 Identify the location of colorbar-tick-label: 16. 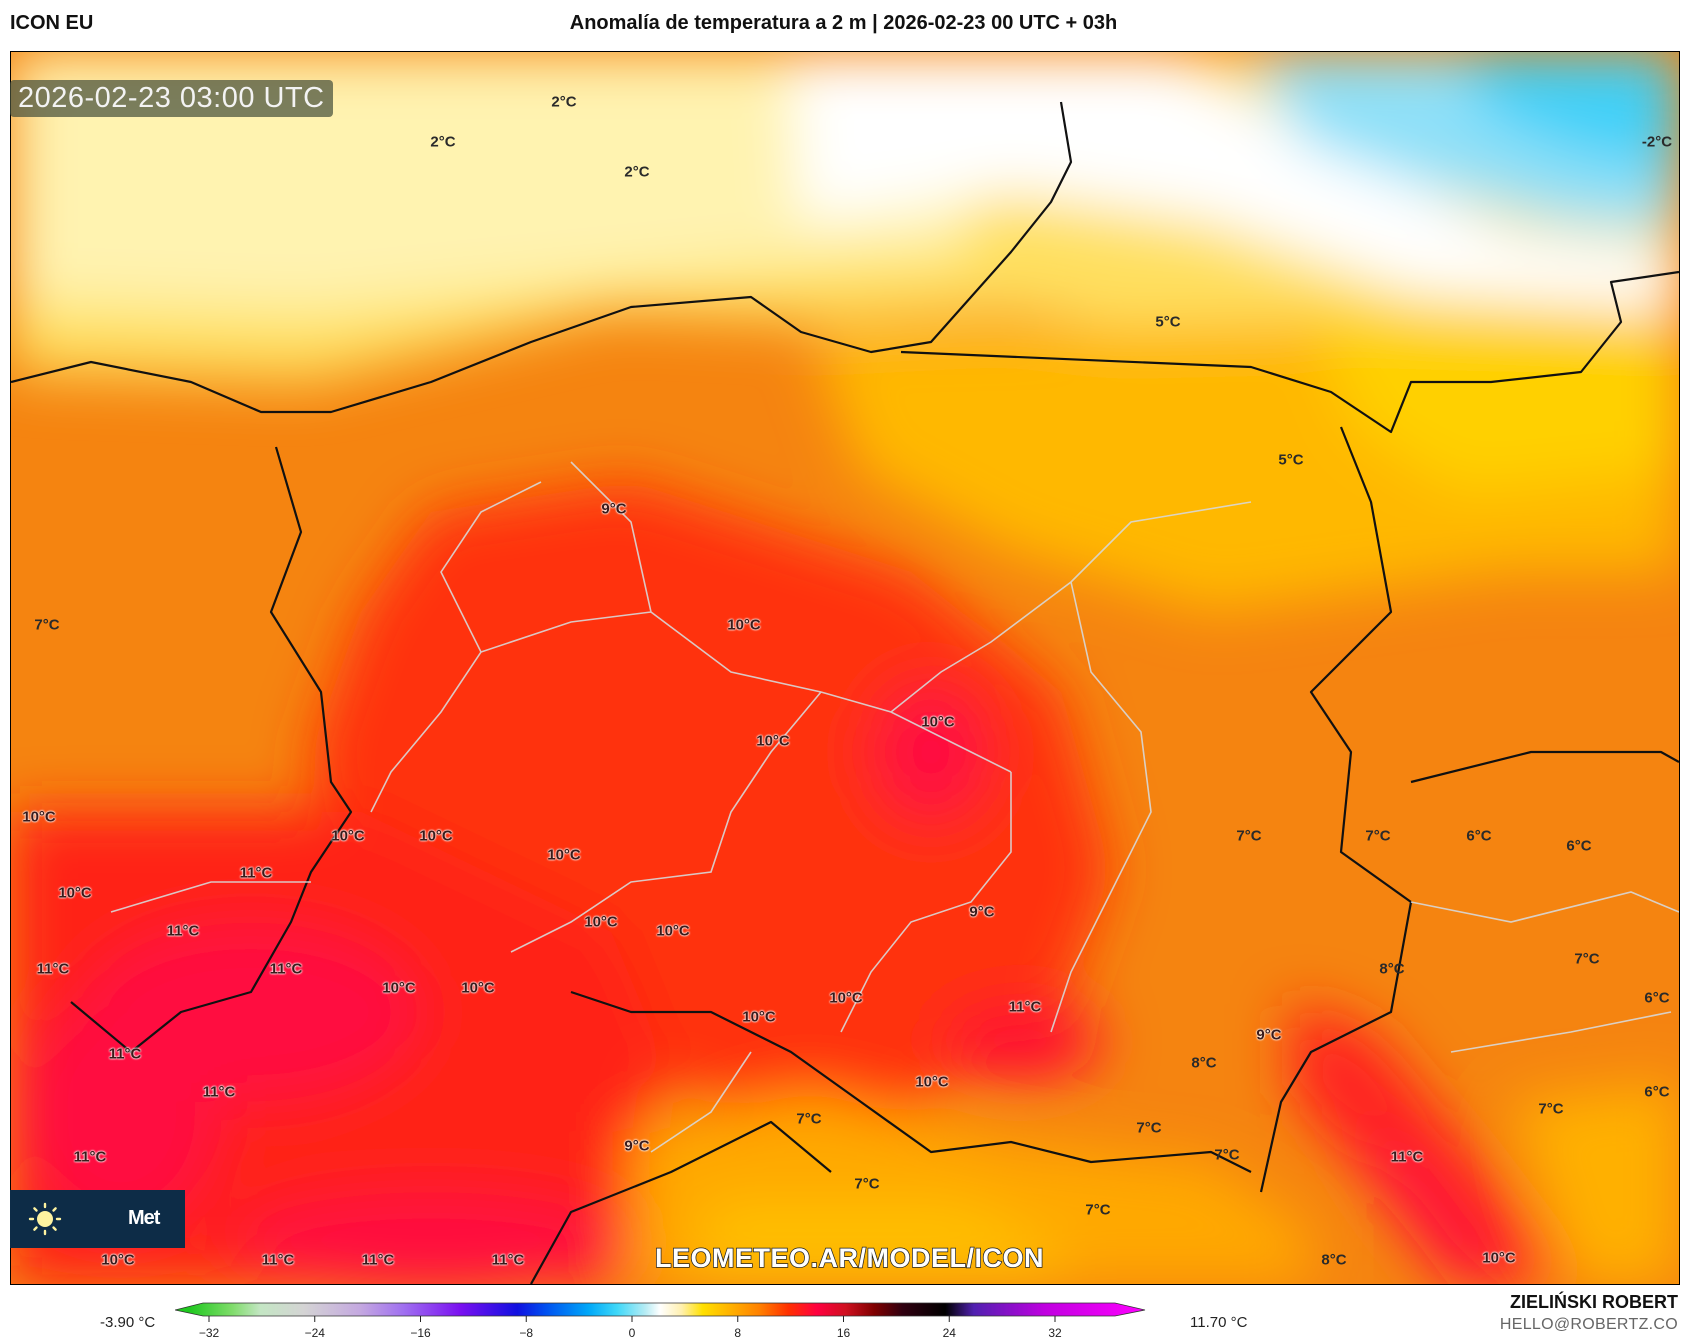
(843, 1333).